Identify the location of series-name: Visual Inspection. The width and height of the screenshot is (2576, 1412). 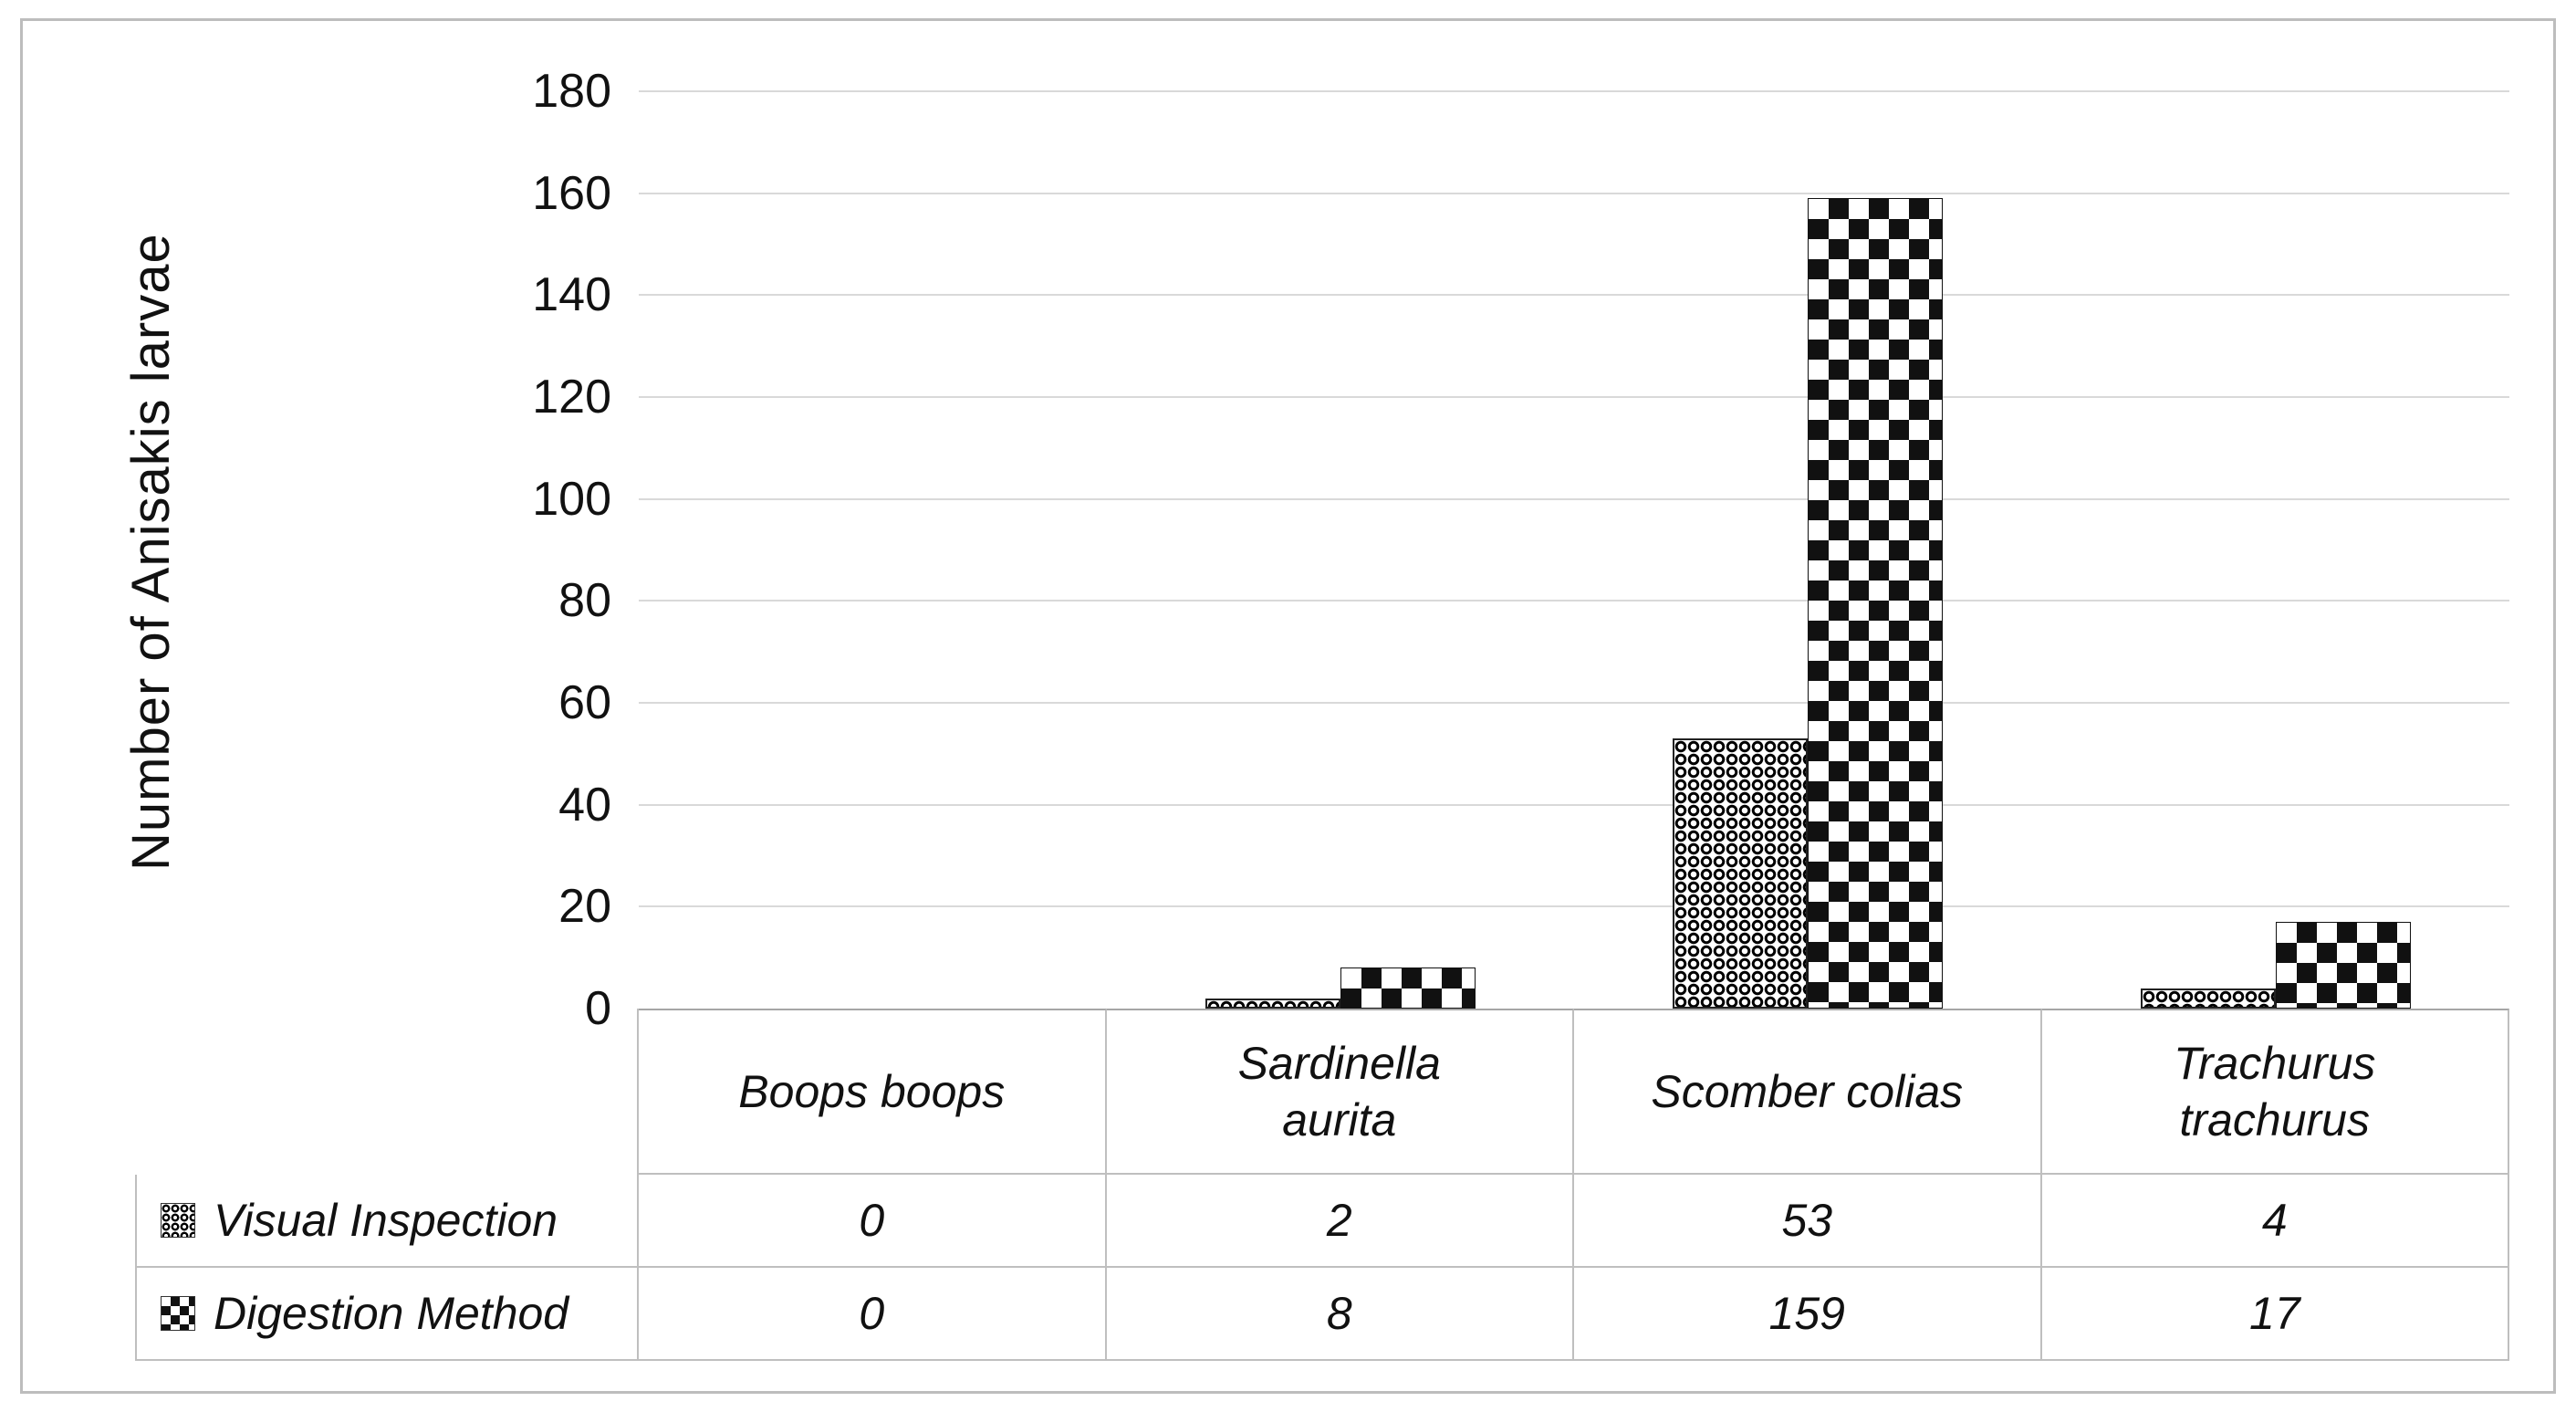
(386, 1220).